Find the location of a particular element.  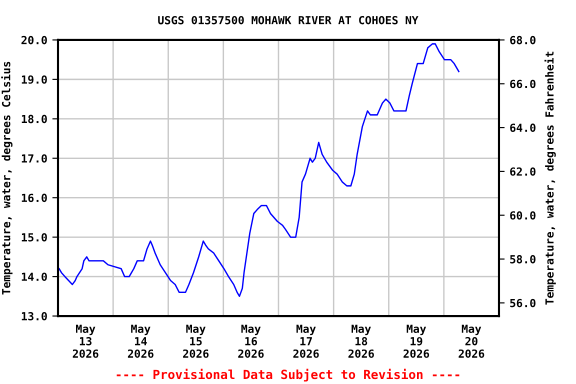

y2-tick-label: 66.0 is located at coordinates (523, 84).